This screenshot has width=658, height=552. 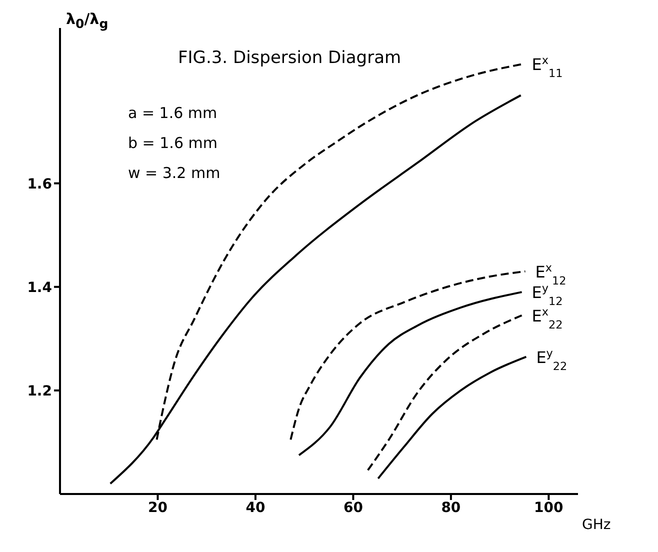 I want to click on x-tick-label: 100, so click(x=549, y=508).